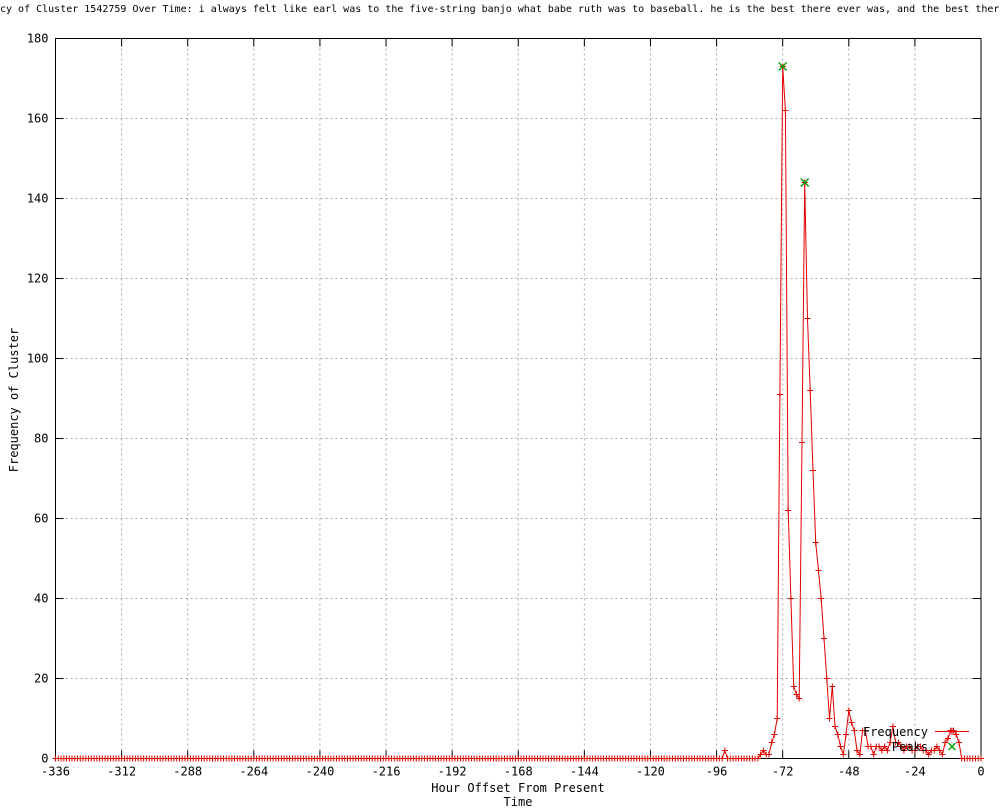 Image resolution: width=1000 pixels, height=809 pixels. I want to click on peaks-marker-sample-icon, so click(952, 746).